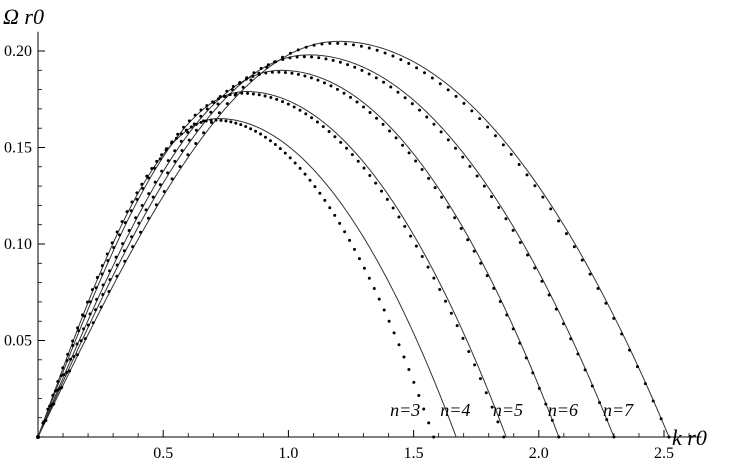 This screenshot has width=736, height=464. I want to click on x-tick-label: 0.5, so click(163, 453).